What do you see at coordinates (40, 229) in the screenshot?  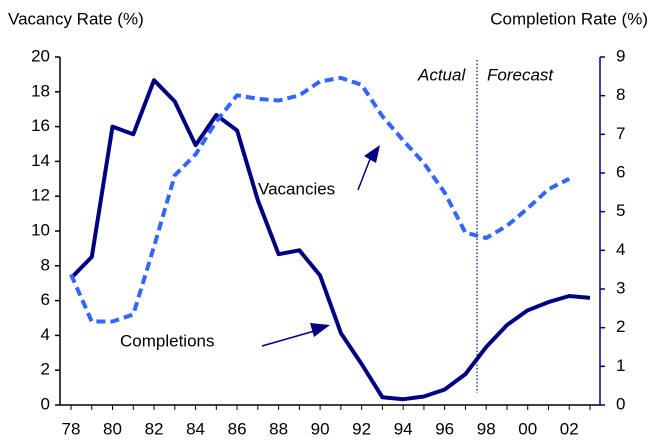 I see `y-tick-label: 10` at bounding box center [40, 229].